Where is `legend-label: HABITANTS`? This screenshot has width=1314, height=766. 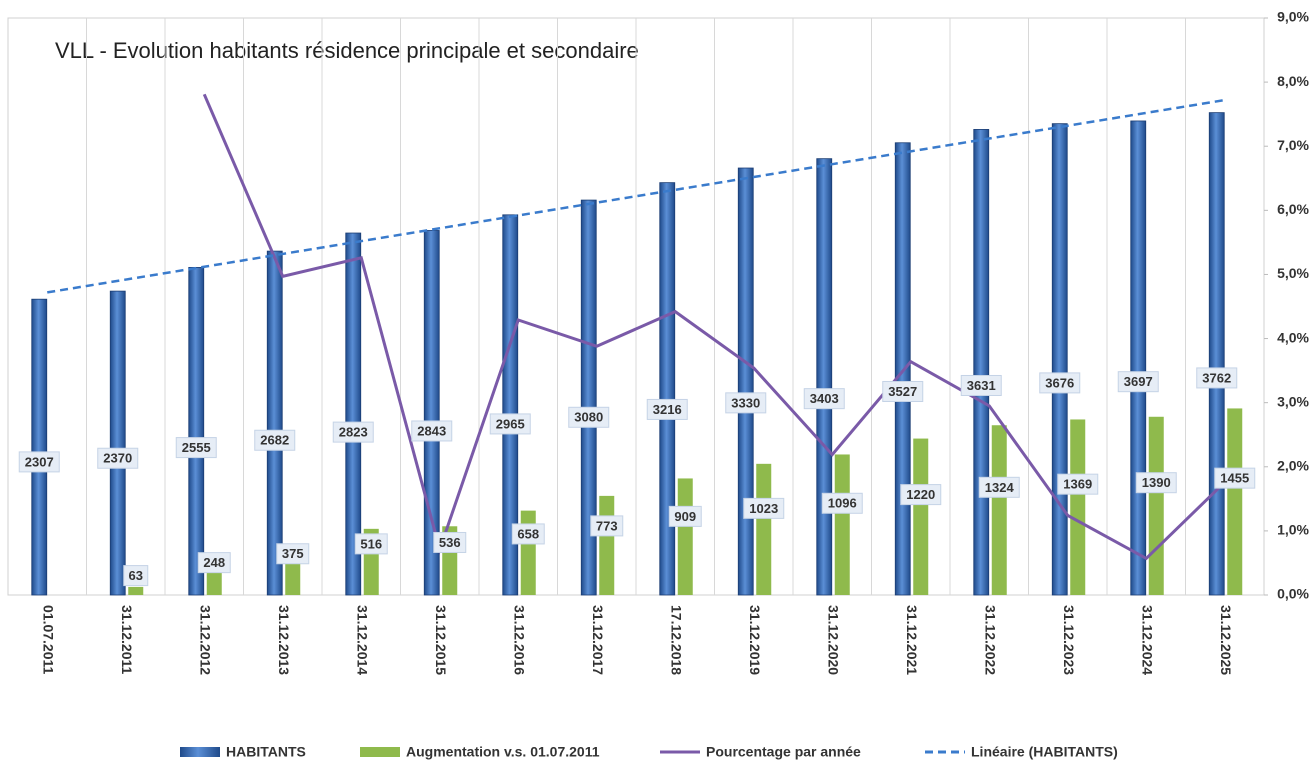
legend-label: HABITANTS is located at coordinates (266, 752).